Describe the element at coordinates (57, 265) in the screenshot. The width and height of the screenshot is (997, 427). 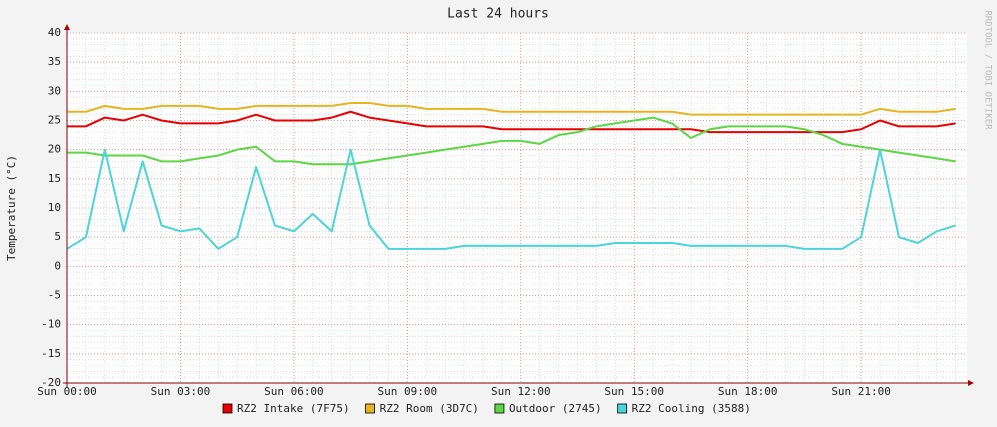
I see `y-tick-label: 0` at that location.